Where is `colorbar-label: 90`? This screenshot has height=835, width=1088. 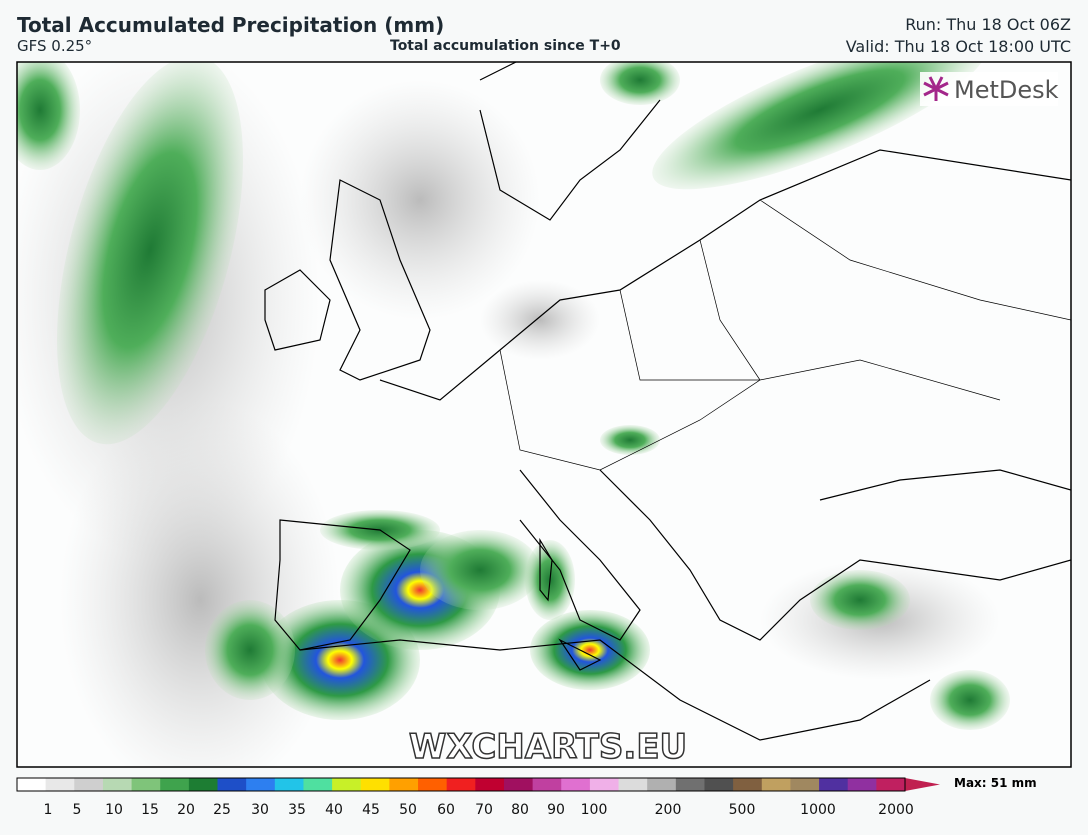
colorbar-label: 90 is located at coordinates (556, 810).